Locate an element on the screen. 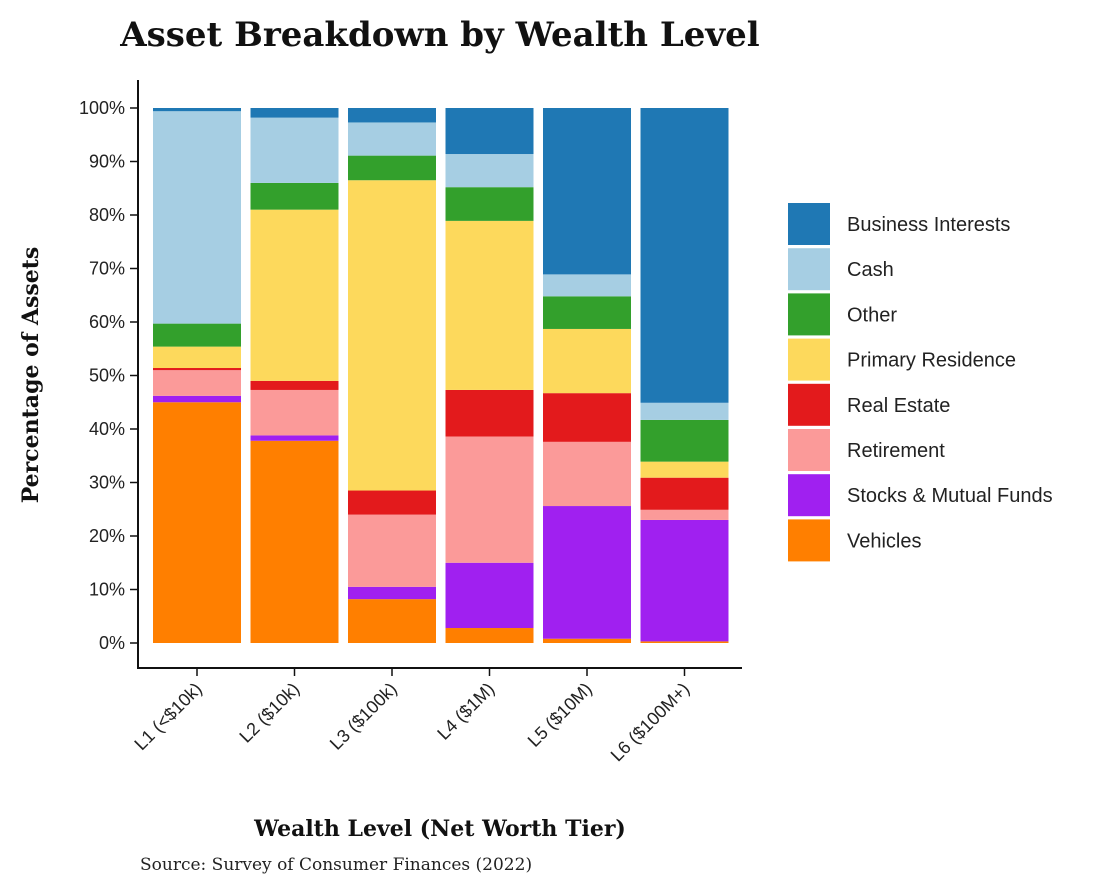 The width and height of the screenshot is (1104, 886). bar-segment-stocks-mutual-funds-l4-1m is located at coordinates (489, 595).